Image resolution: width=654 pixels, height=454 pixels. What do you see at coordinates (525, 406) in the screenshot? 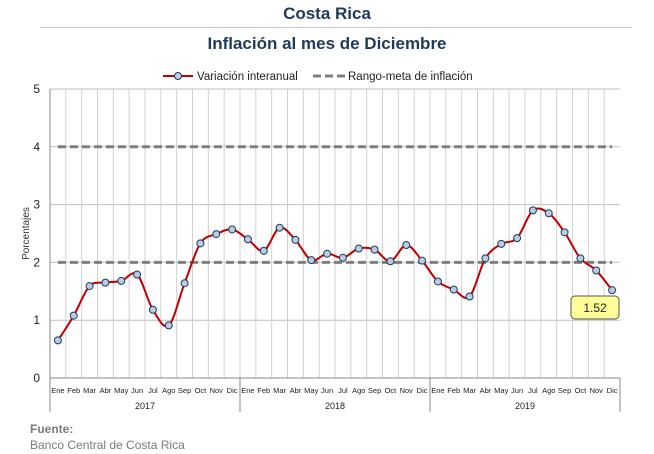
I see `year-label: 2019` at bounding box center [525, 406].